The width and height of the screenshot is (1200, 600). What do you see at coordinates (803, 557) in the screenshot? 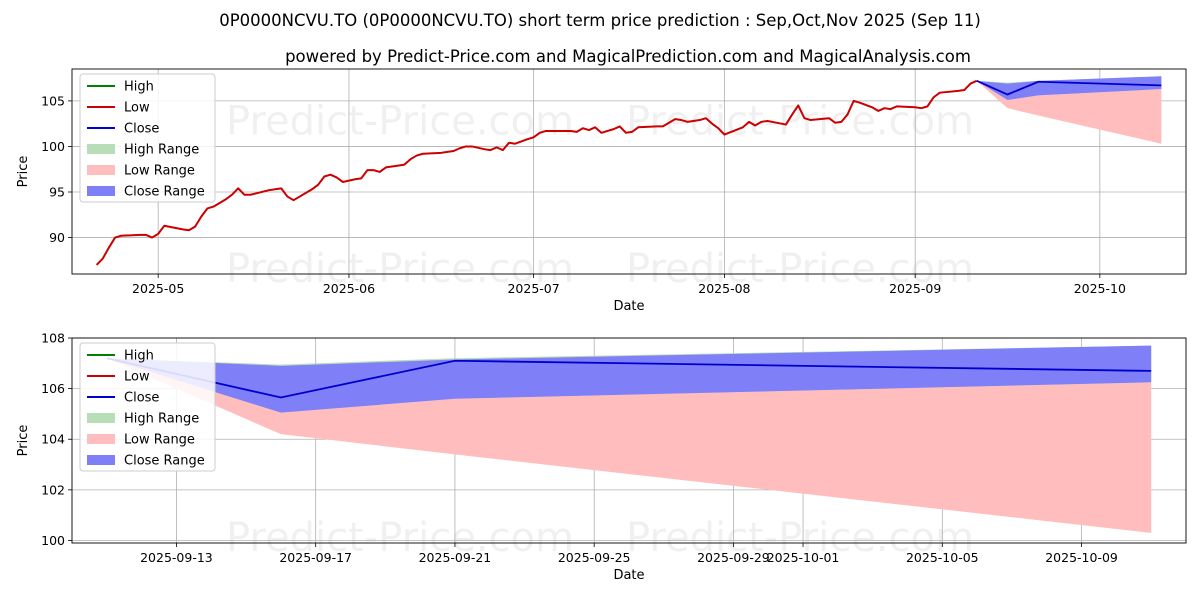
I see `x-tick-label: 2025-10-01` at bounding box center [803, 557].